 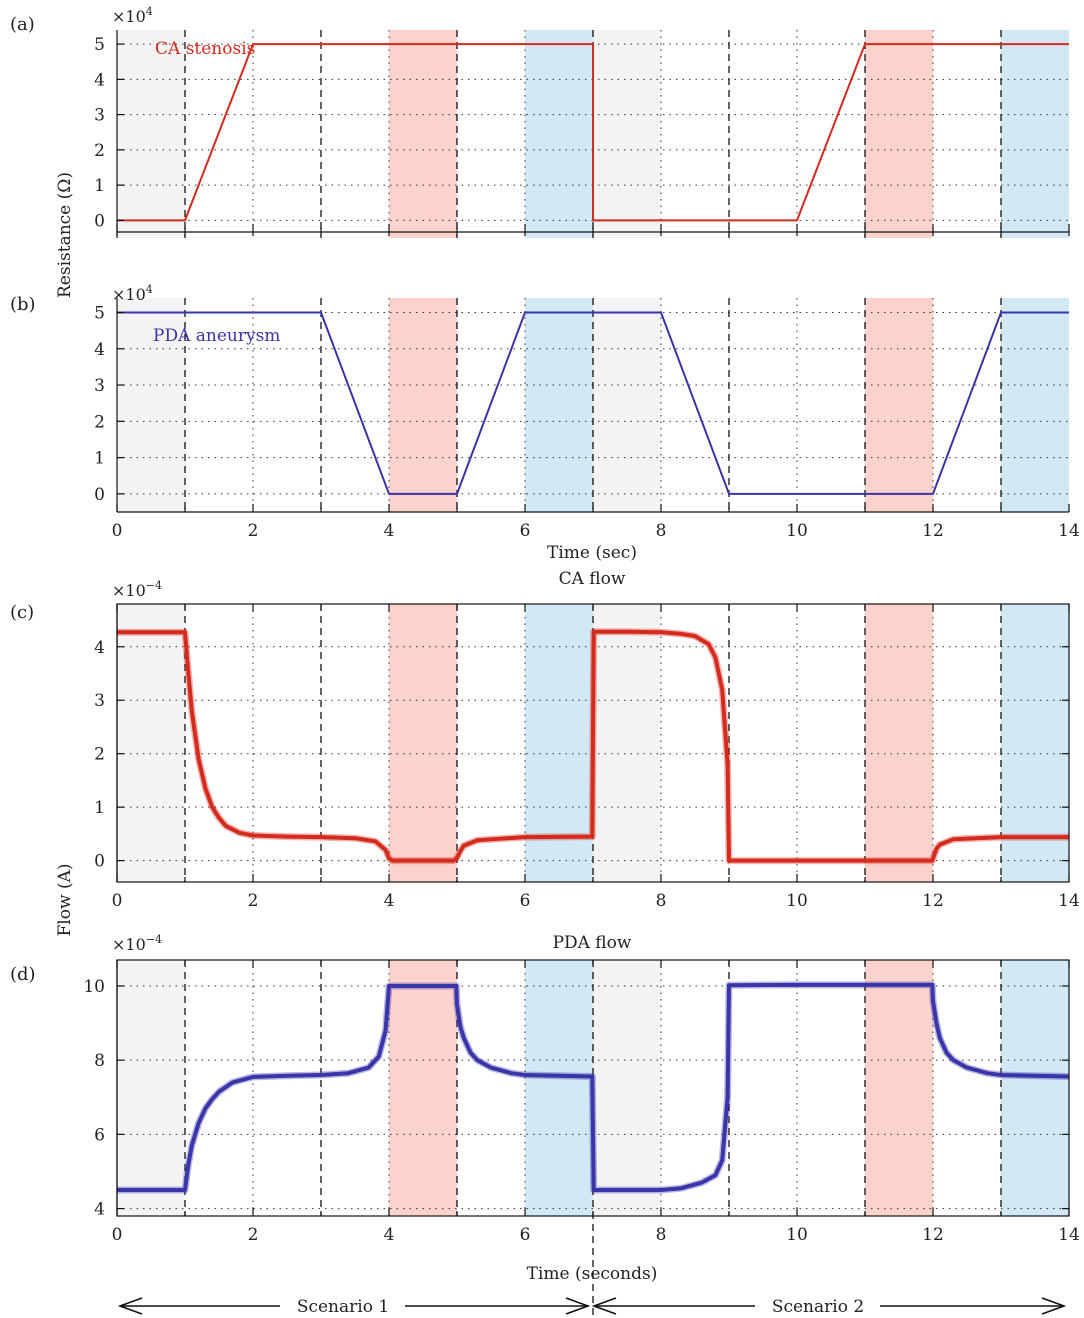 I want to click on scenario-annotations: Scenario 1 Scenario 2, so click(x=592, y=1307).